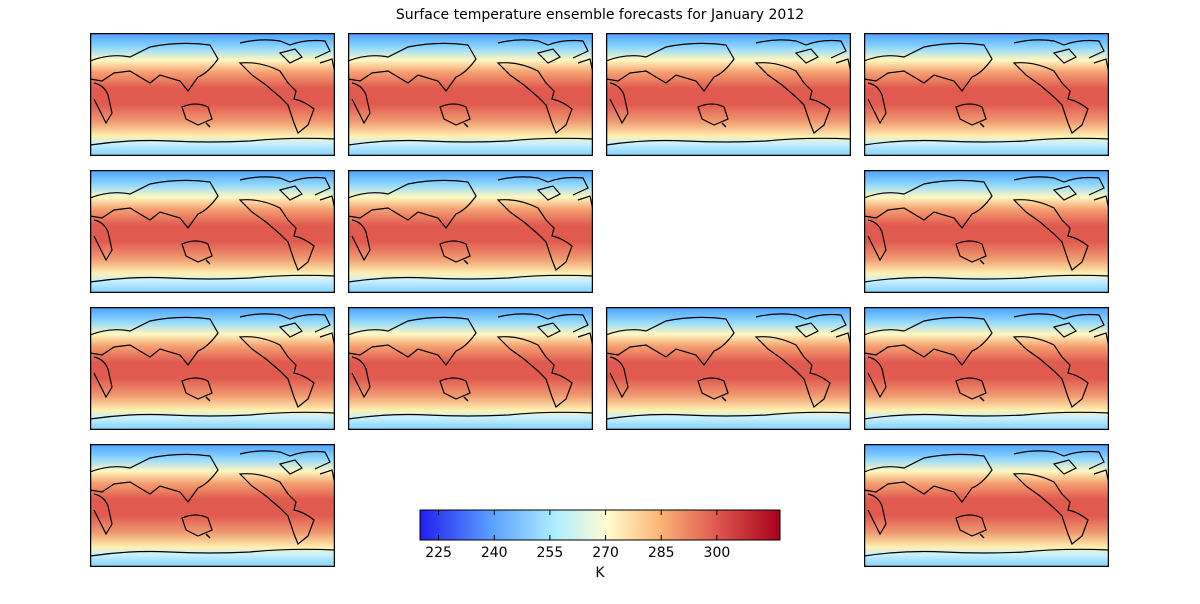 The width and height of the screenshot is (1200, 604). I want to click on colorbar-tick-label: 285, so click(661, 553).